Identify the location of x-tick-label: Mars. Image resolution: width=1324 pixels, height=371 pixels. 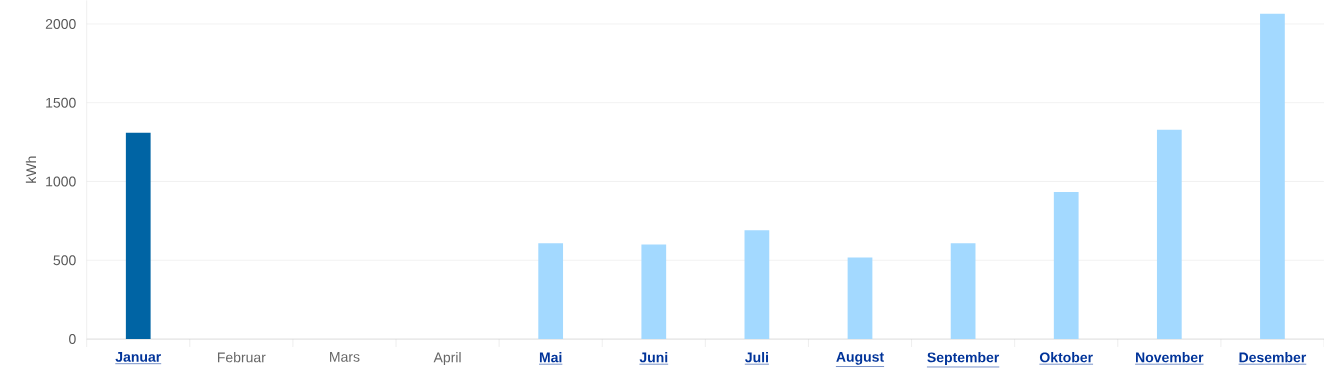
(345, 357).